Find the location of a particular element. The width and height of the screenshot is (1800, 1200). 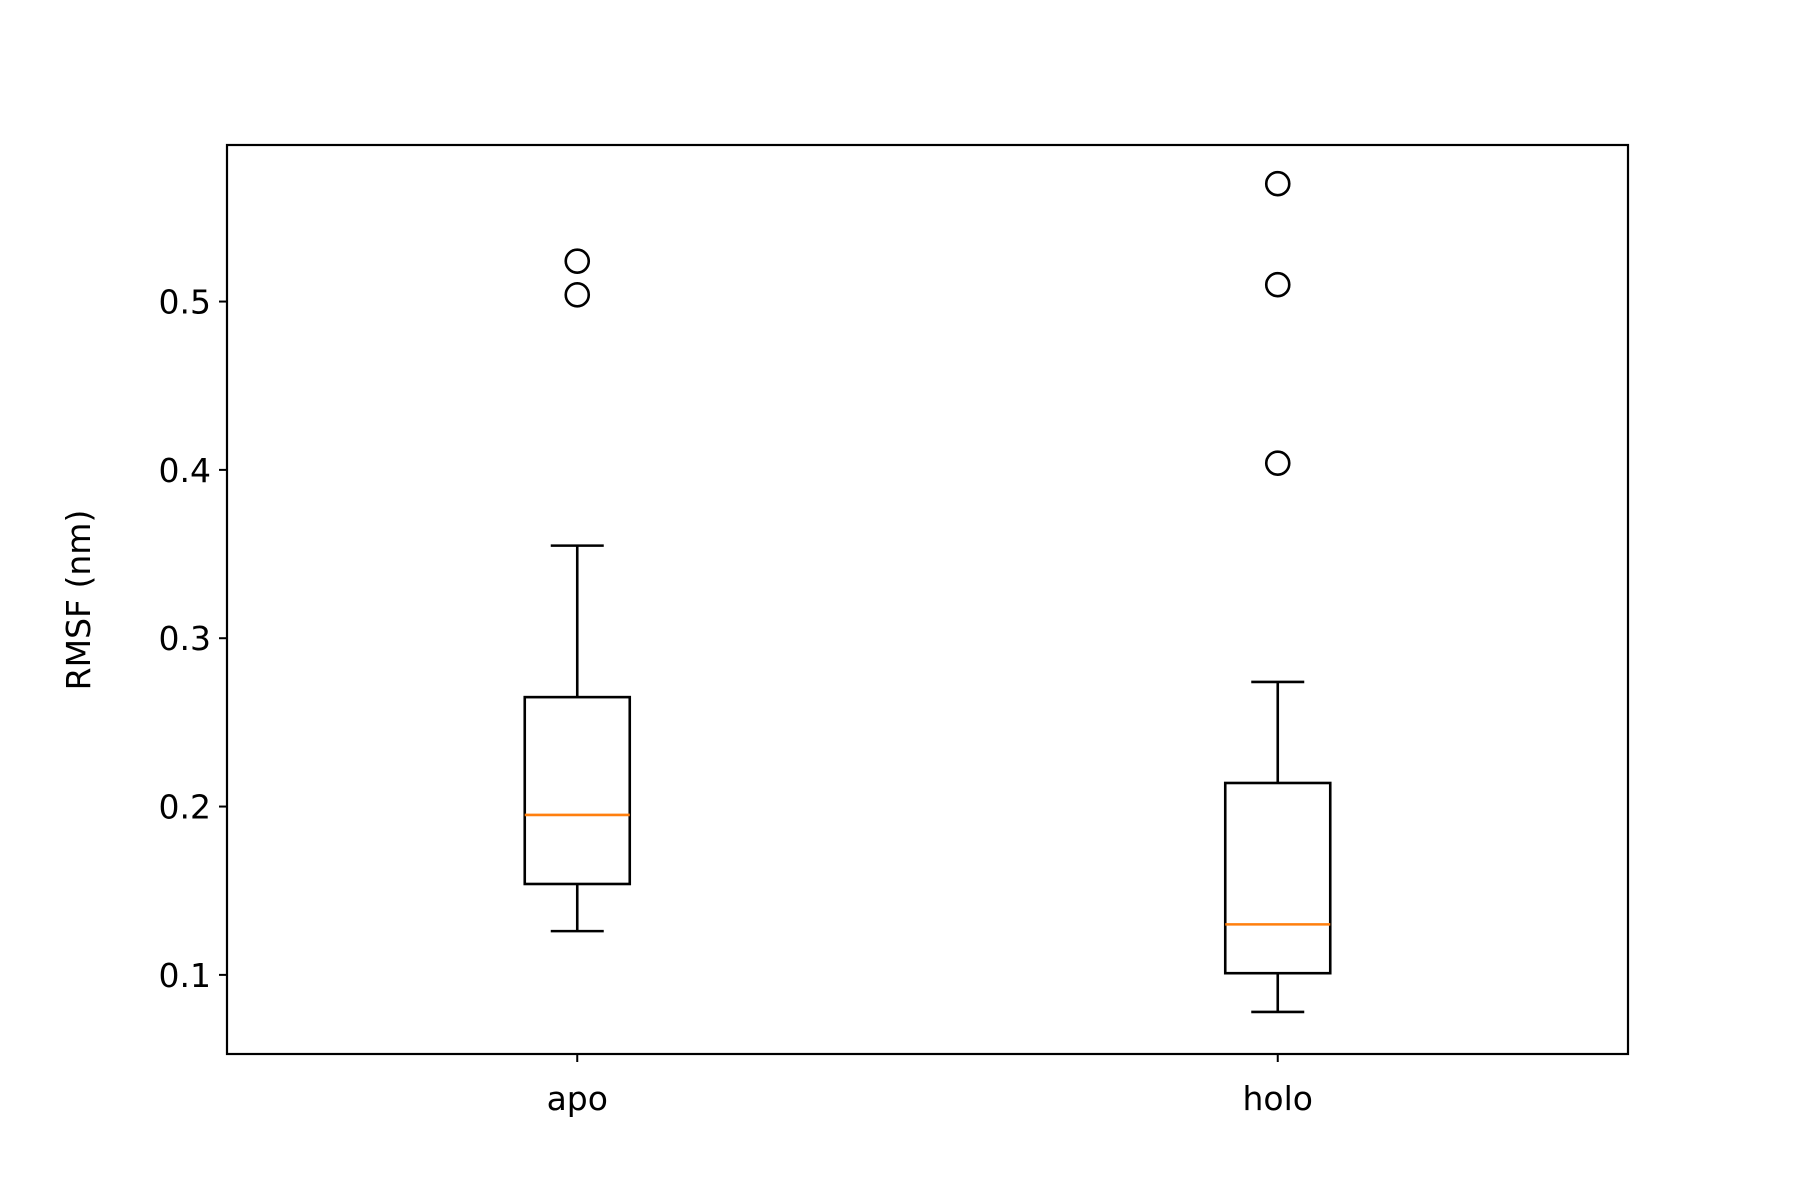

box-group-apo is located at coordinates (577, 590).